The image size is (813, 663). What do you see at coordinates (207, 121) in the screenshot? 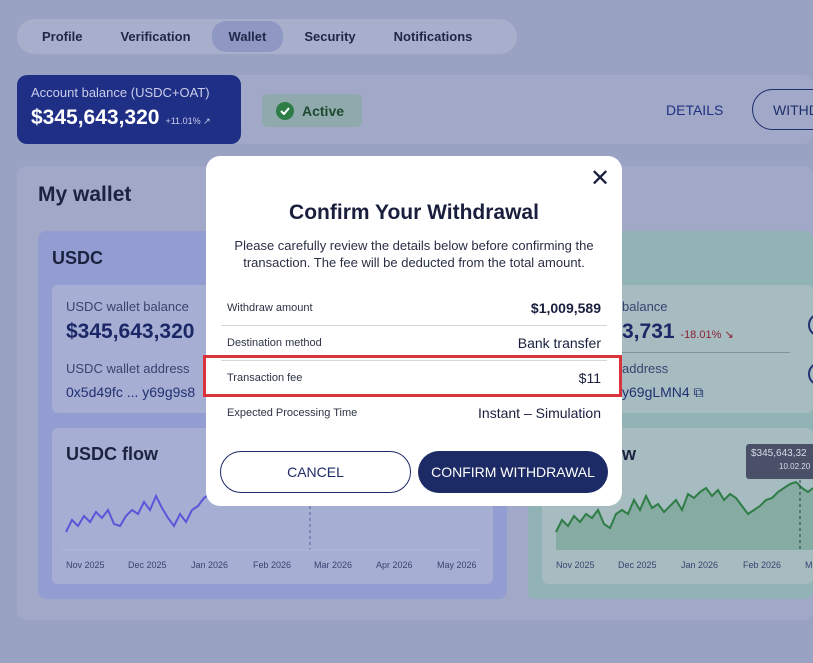
I see `trend-up-icon: ↗` at bounding box center [207, 121].